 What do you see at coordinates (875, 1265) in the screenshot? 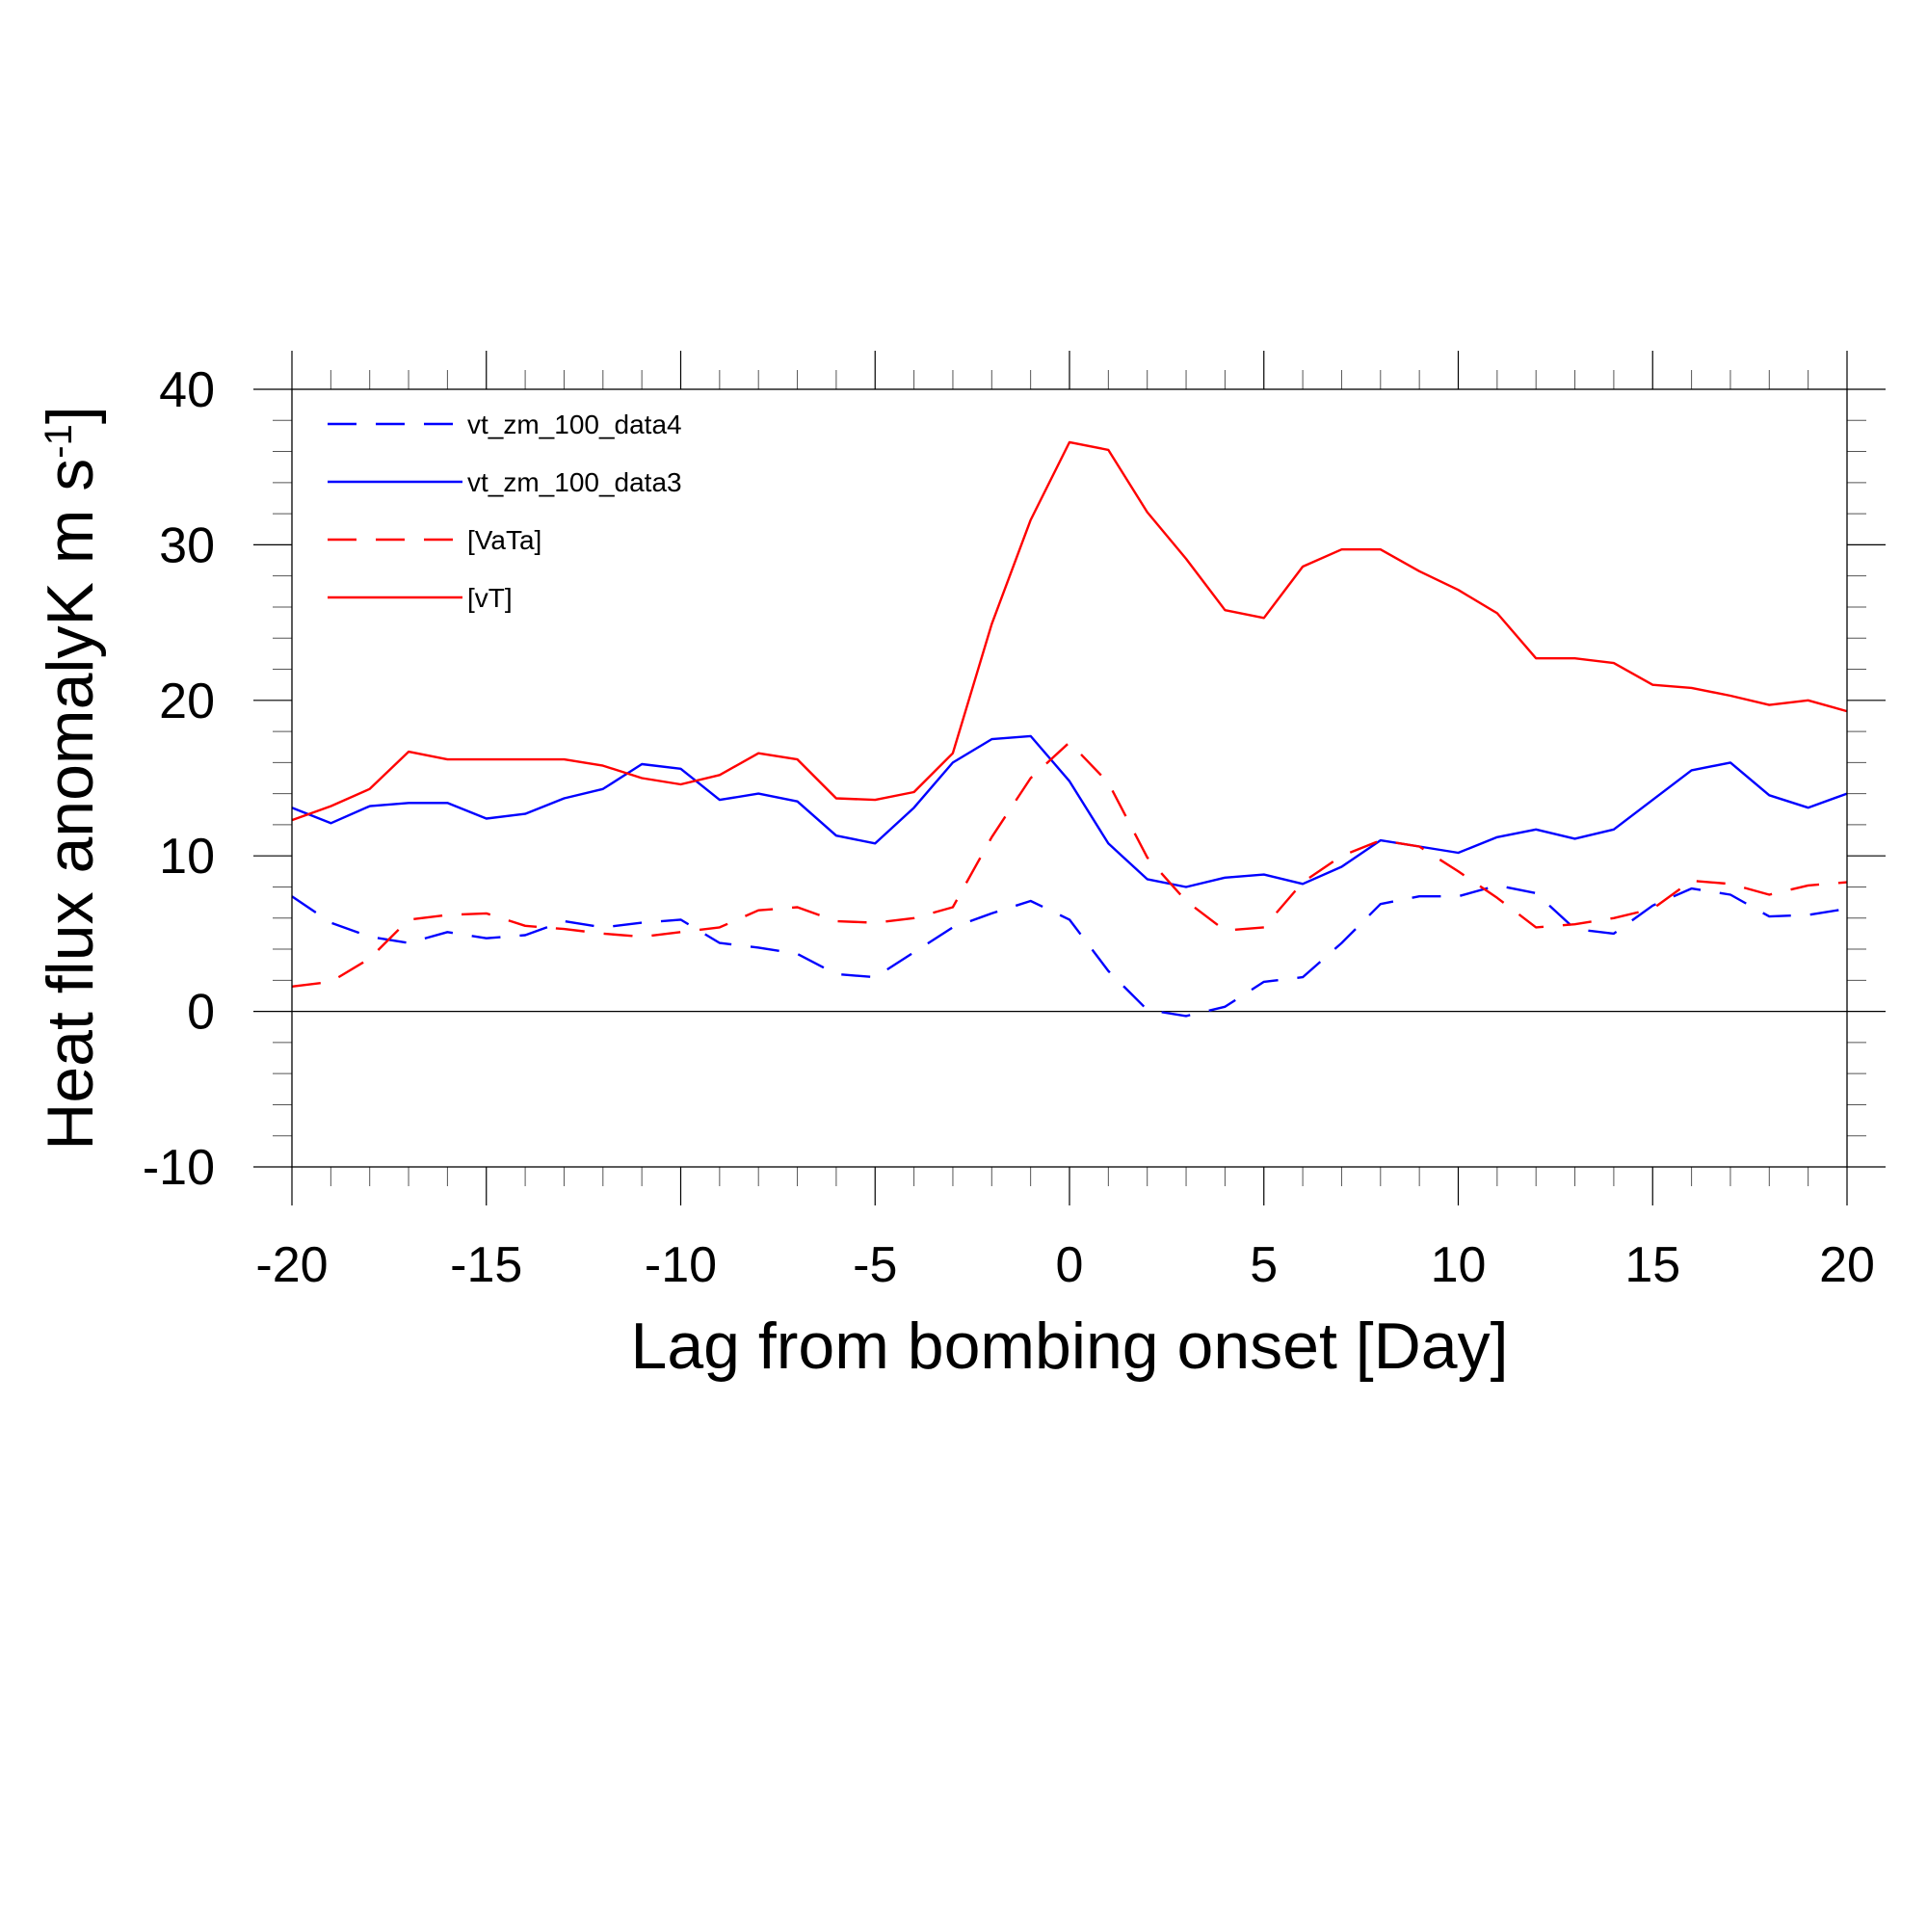
I see `x-tick-label: -5` at bounding box center [875, 1265].